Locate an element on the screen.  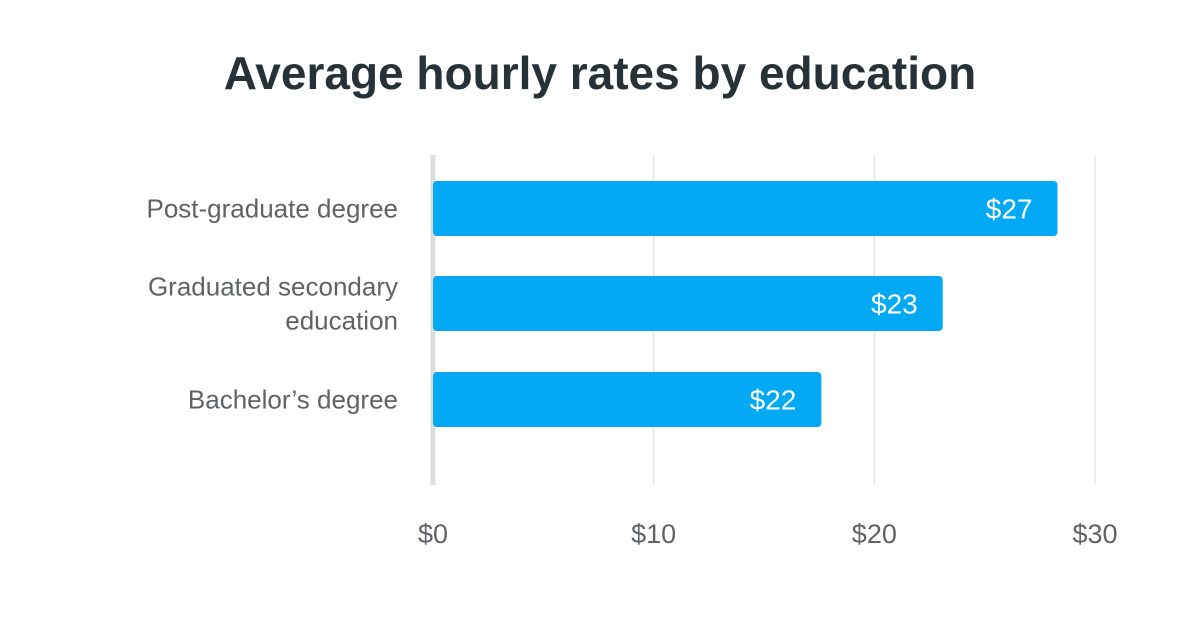
x-tick-label: $0 is located at coordinates (433, 534).